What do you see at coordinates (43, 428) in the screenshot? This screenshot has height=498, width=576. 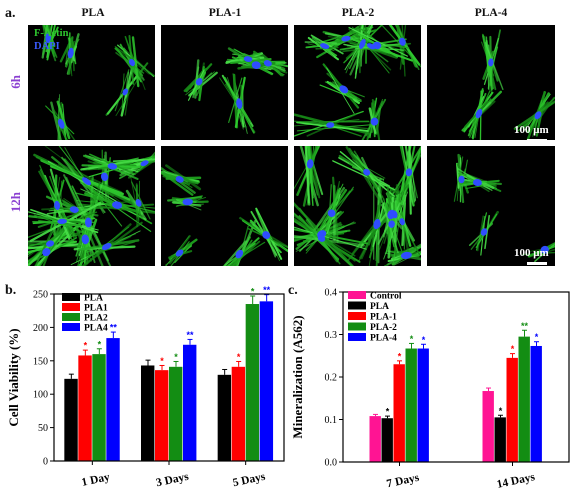 I see `y-tick-label: 50` at bounding box center [43, 428].